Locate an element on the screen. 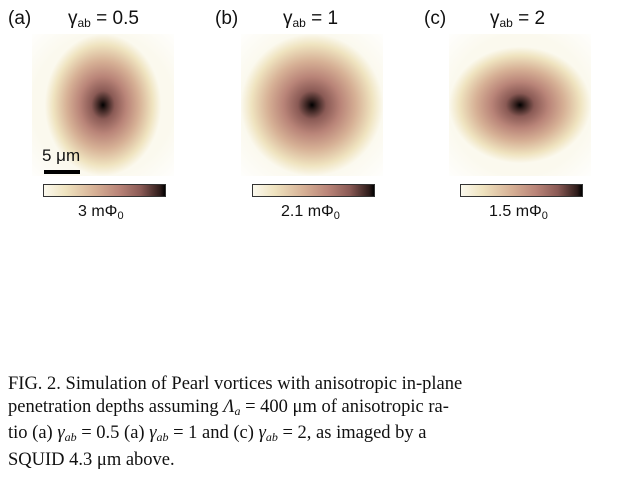 The image size is (620, 478). panel-a-letter: (a) is located at coordinates (20, 18).